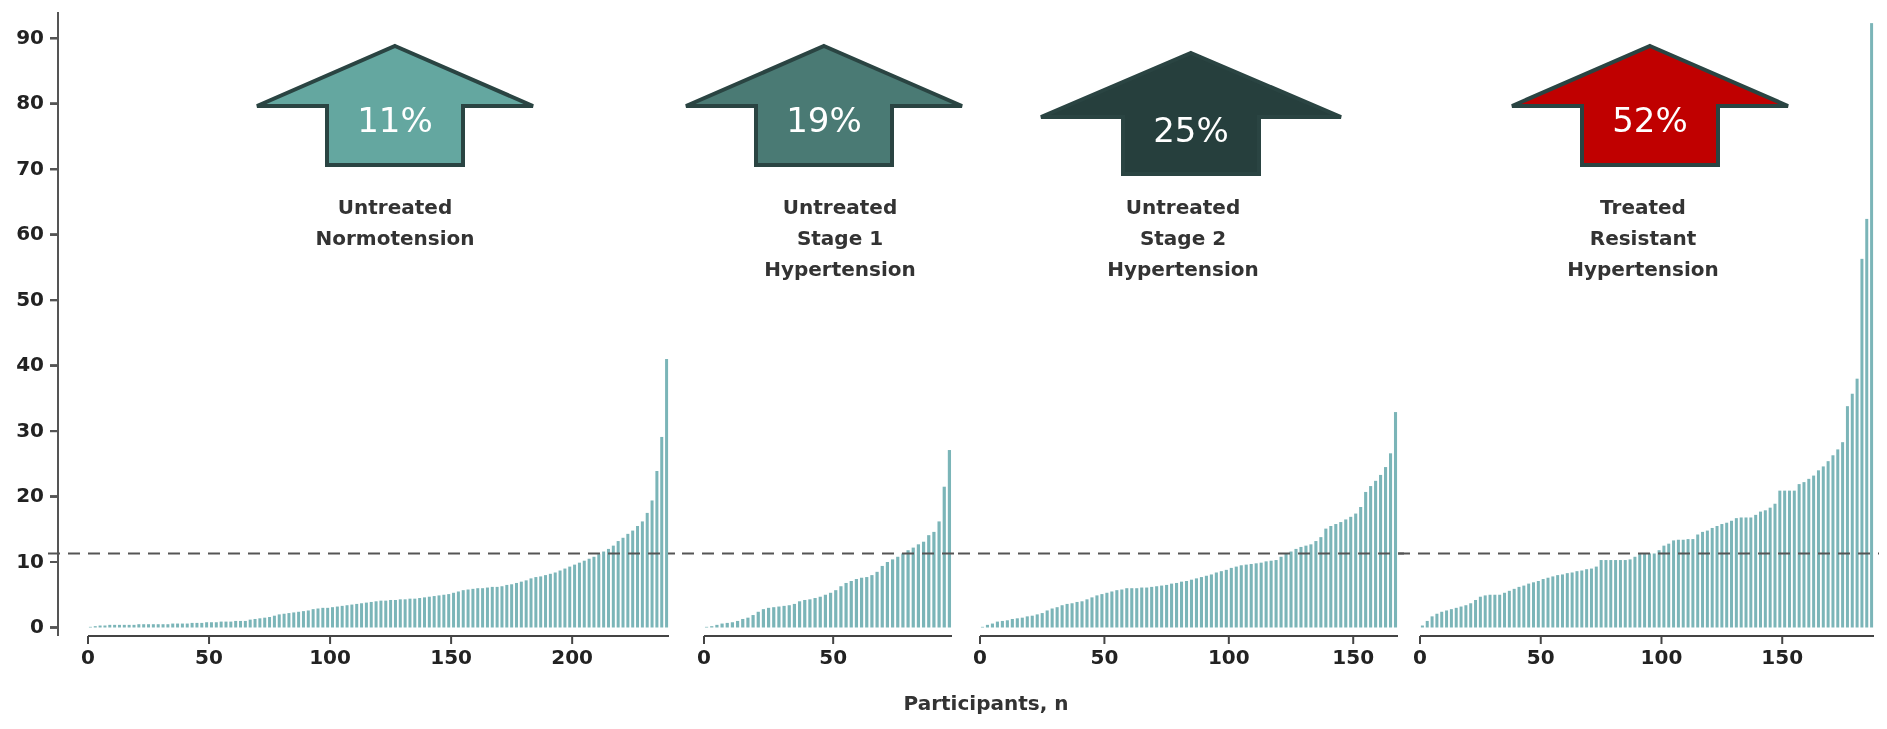 Image resolution: width=1887 pixels, height=729 pixels. What do you see at coordinates (30, 364) in the screenshot?
I see `y-tick-label: 40` at bounding box center [30, 364].